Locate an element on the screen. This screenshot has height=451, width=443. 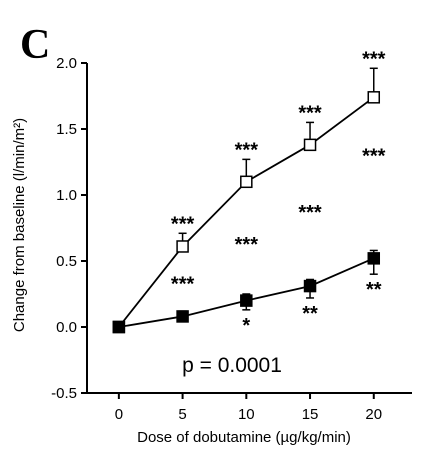
x-tick-label: 10 is located at coordinates (246, 414).